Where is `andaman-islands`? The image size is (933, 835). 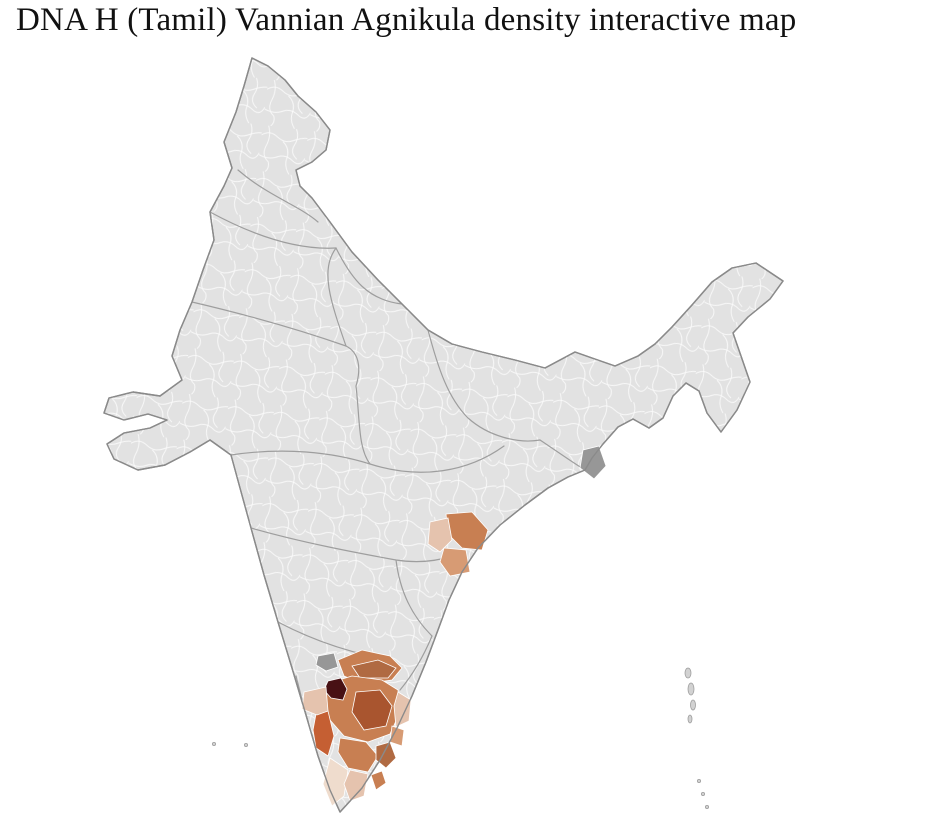
andaman-islands is located at coordinates (697, 738).